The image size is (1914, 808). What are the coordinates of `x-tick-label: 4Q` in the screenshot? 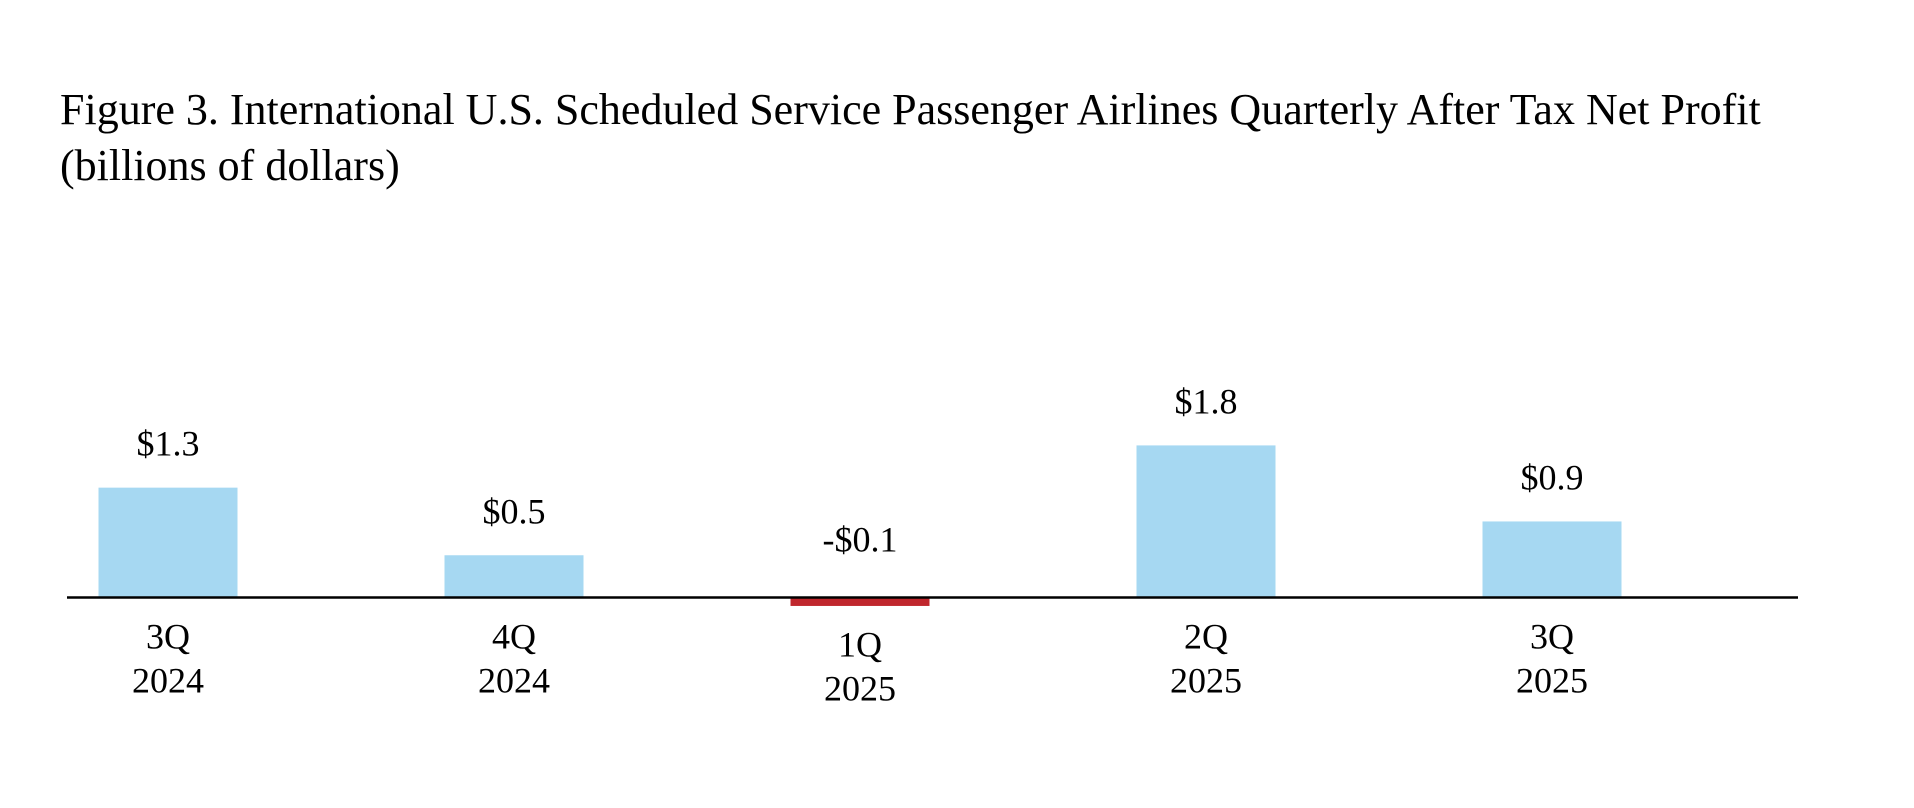 It's located at (514, 637).